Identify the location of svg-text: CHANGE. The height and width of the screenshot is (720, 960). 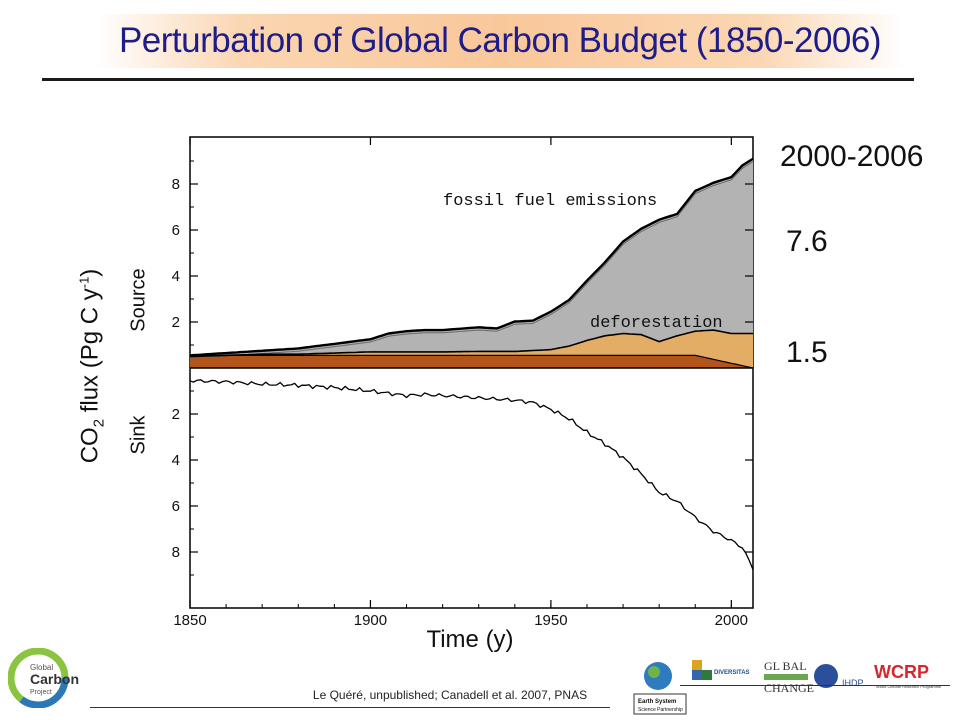
(789, 688).